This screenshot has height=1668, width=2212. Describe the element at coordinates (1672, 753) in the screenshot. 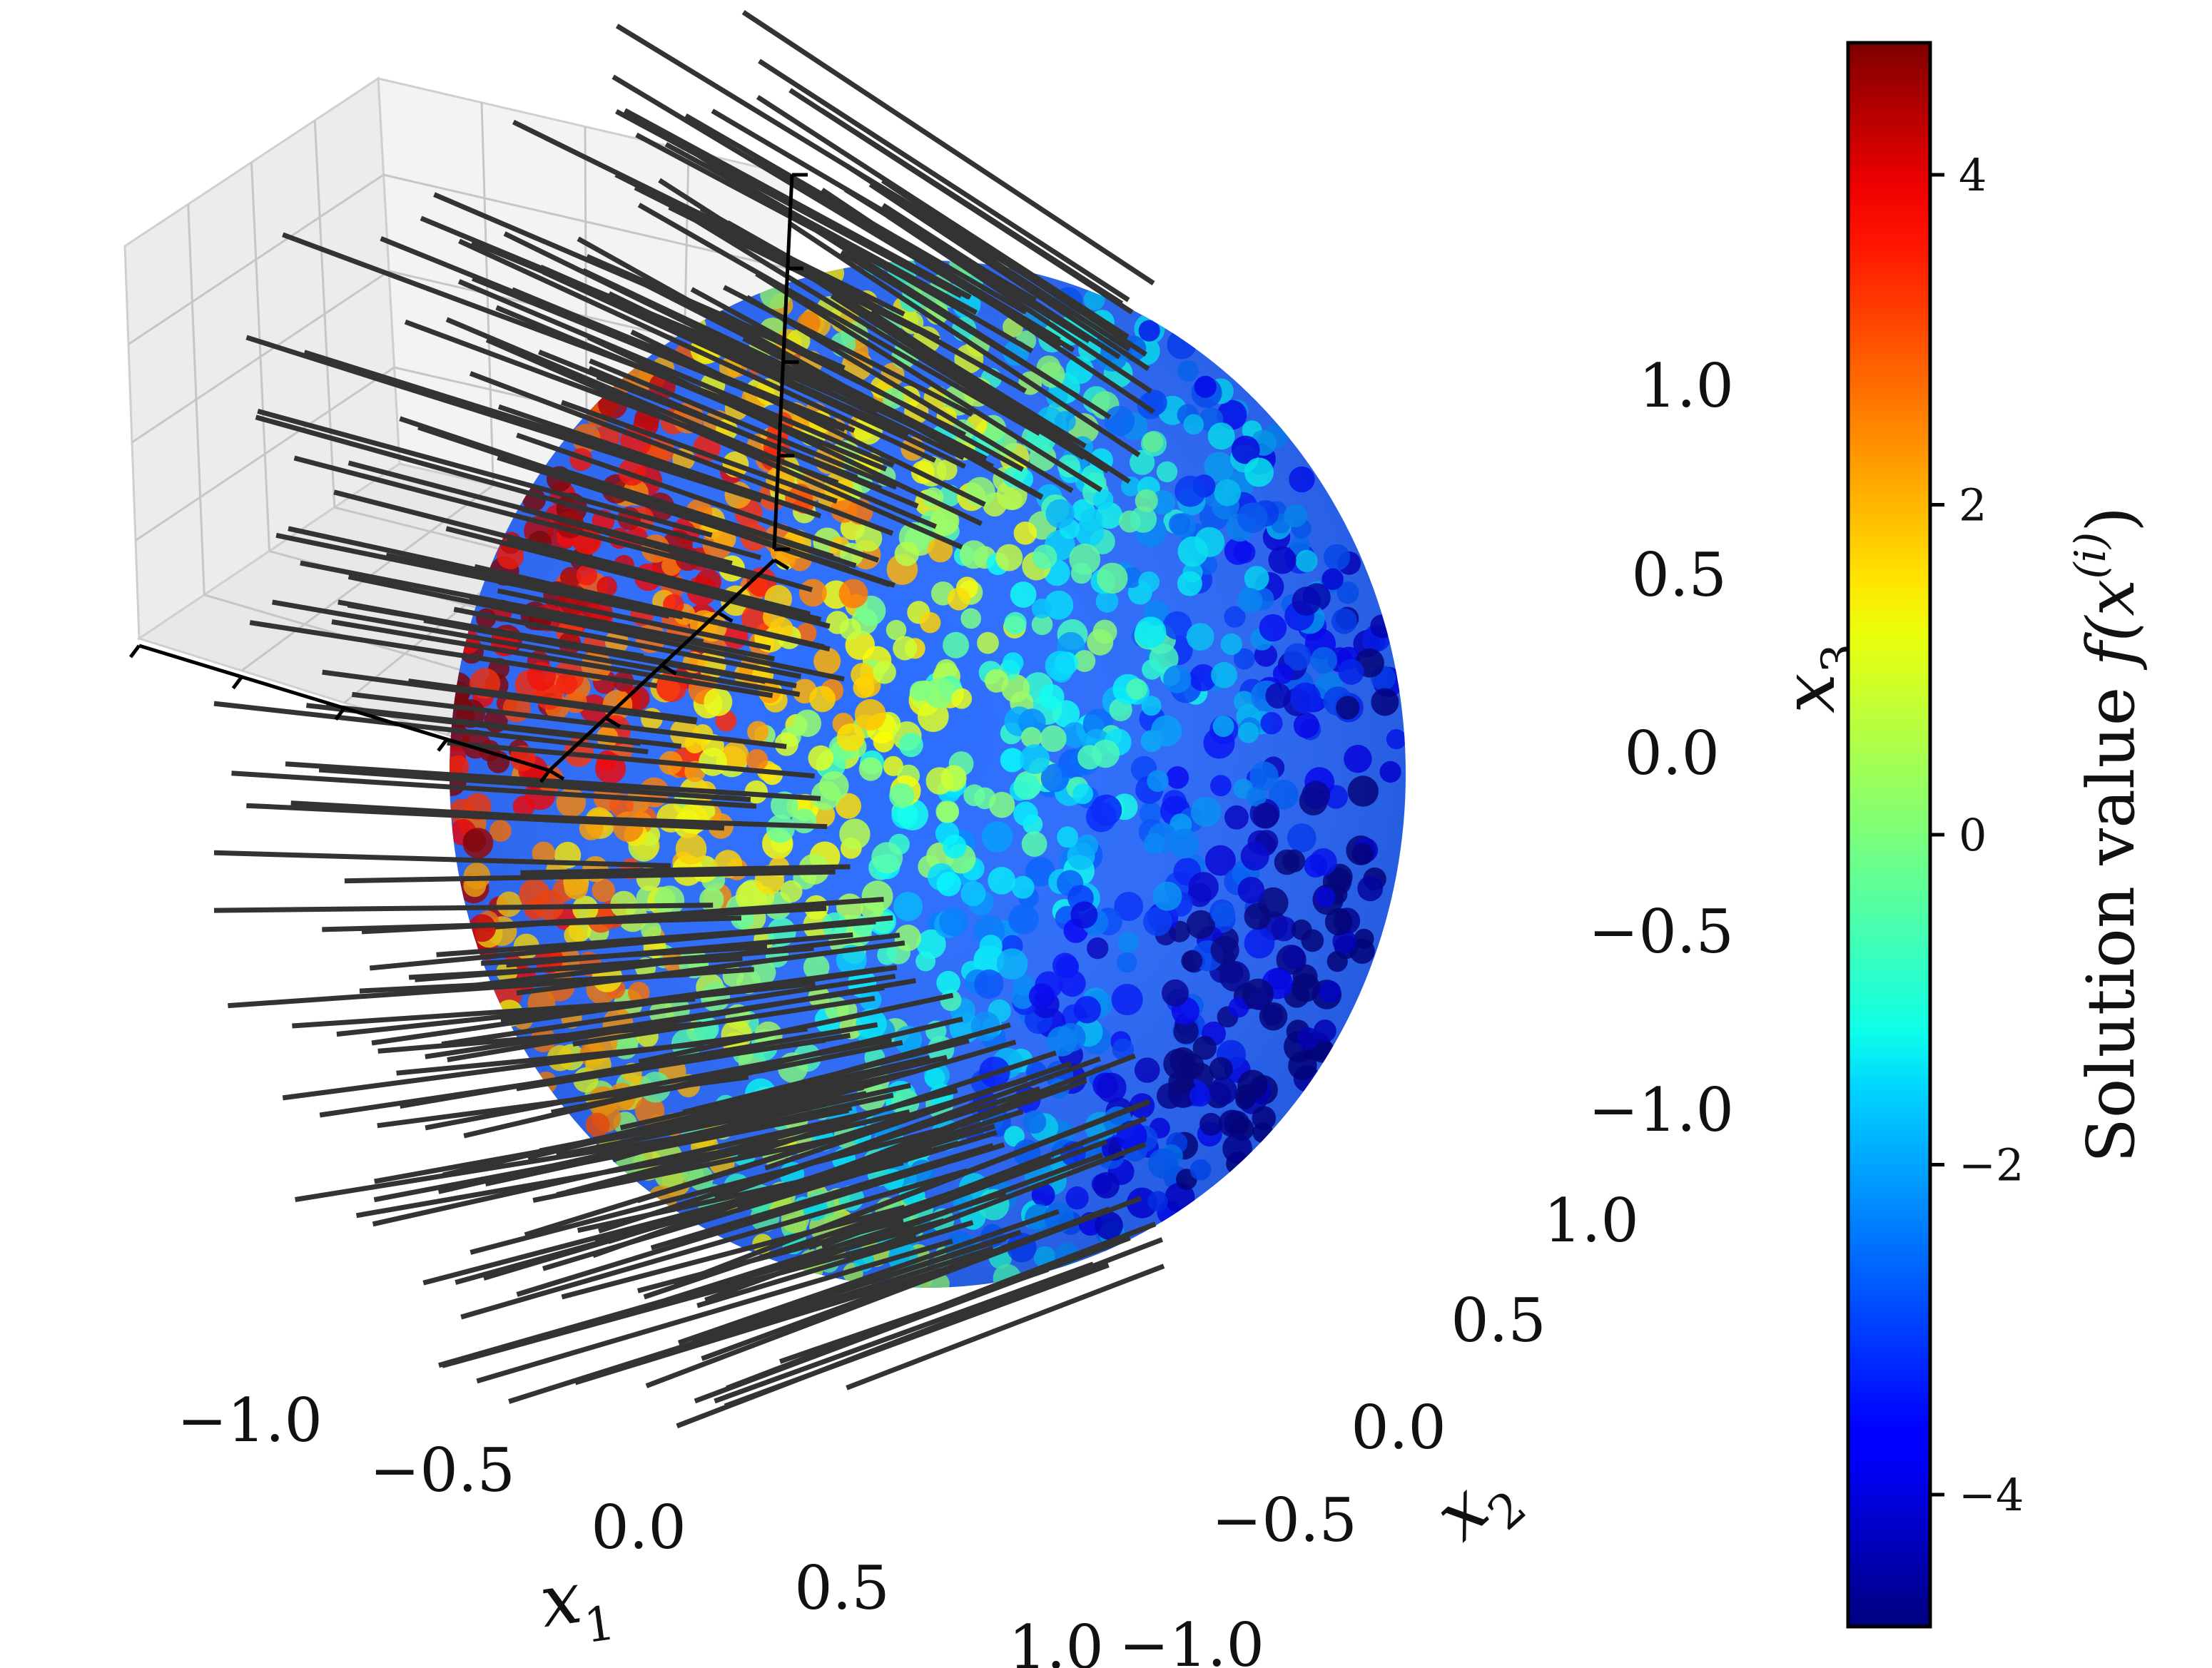

I see `x3-tick-label: 0.0` at that location.